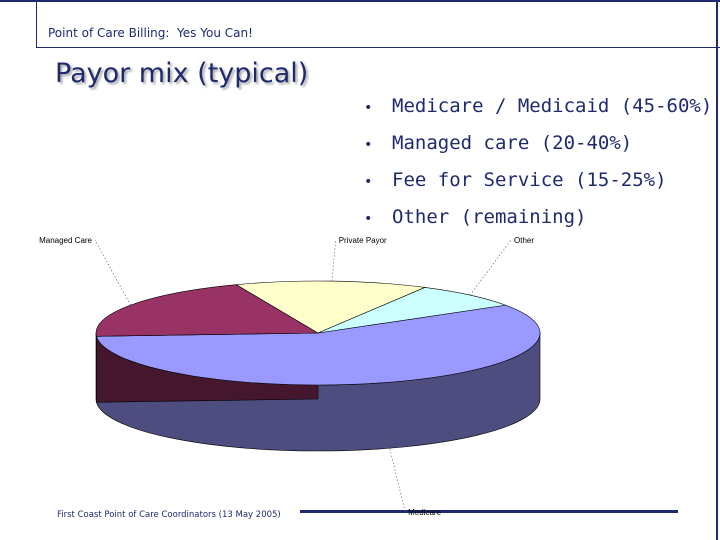  Describe the element at coordinates (378, 47) in the screenshot. I see `header-rule` at that location.